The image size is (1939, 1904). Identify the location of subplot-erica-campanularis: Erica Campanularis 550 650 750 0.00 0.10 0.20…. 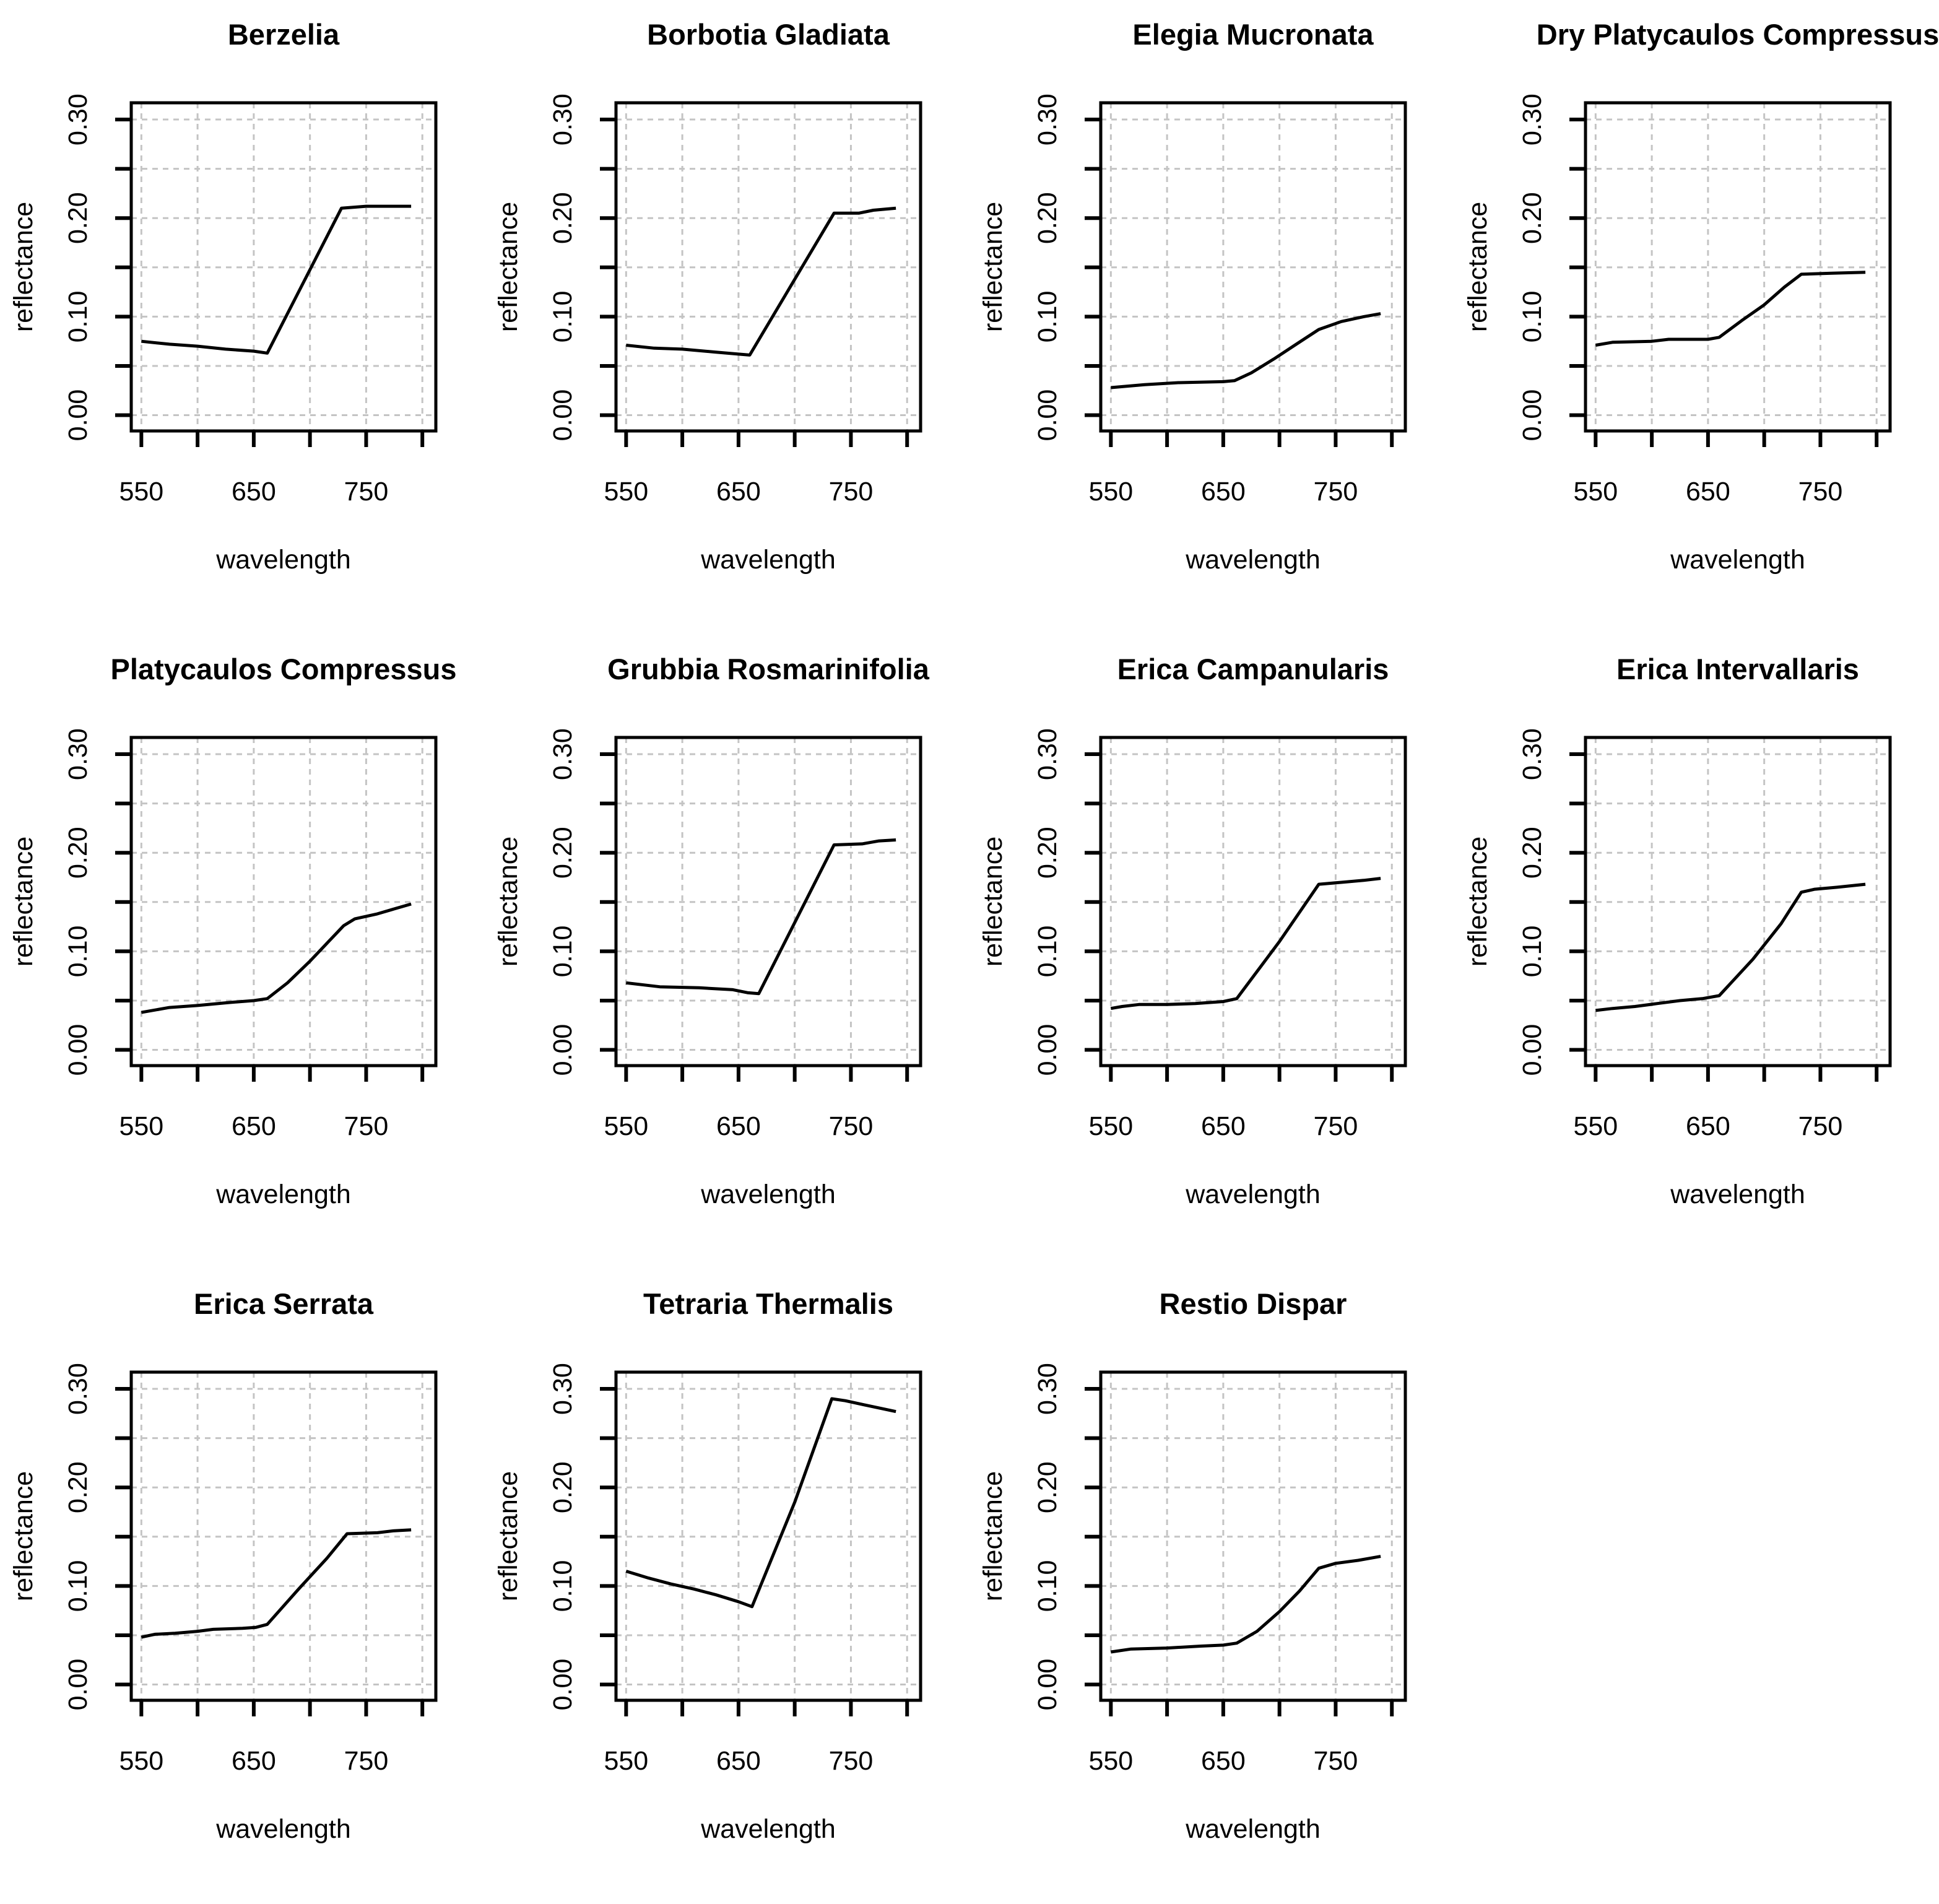
(1212, 952).